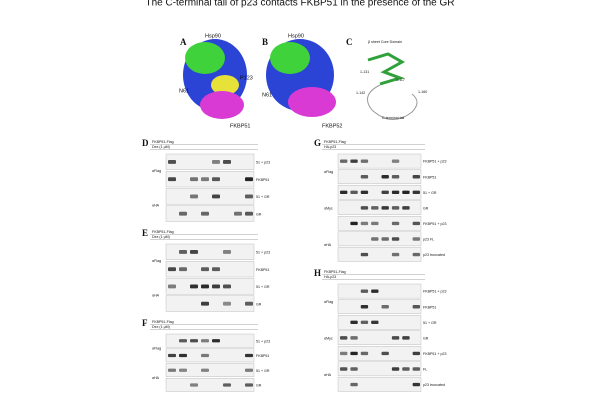 Image resolution: width=600 pixels, height=400 pixels. I want to click on panel-label: A, so click(183, 42).